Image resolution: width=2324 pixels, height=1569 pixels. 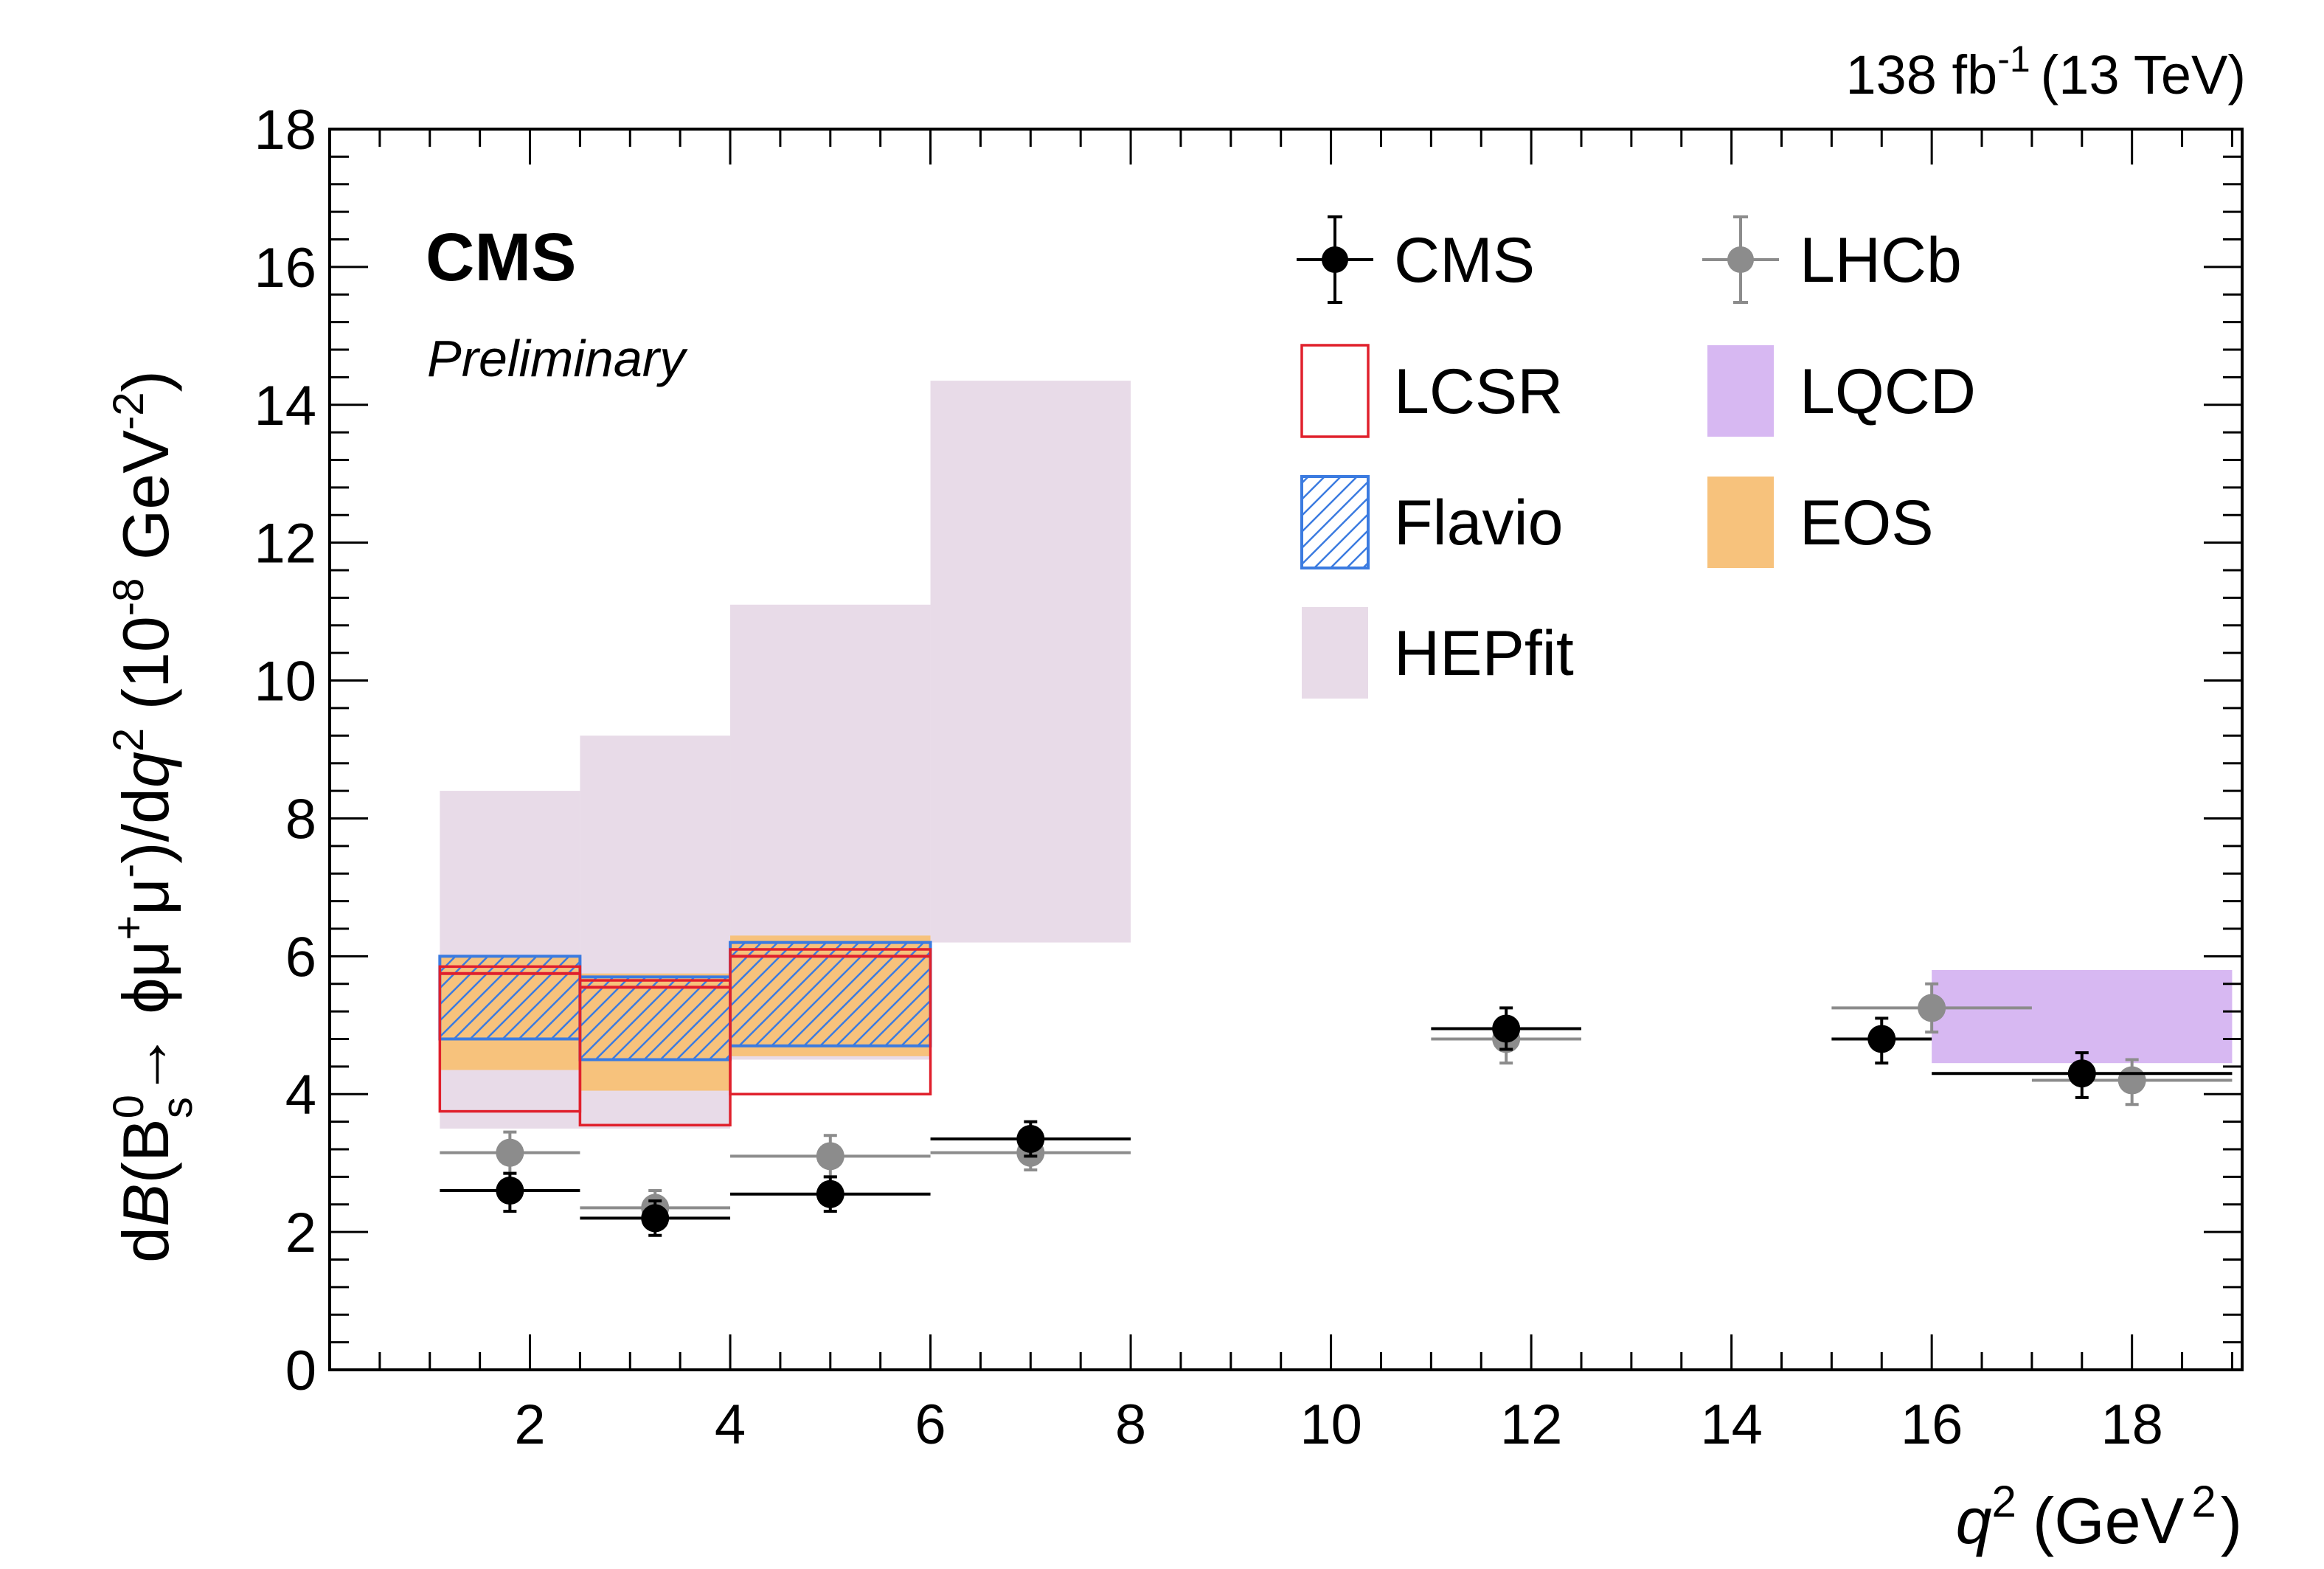 What do you see at coordinates (300, 819) in the screenshot?
I see `y-tick-label-8: 8` at bounding box center [300, 819].